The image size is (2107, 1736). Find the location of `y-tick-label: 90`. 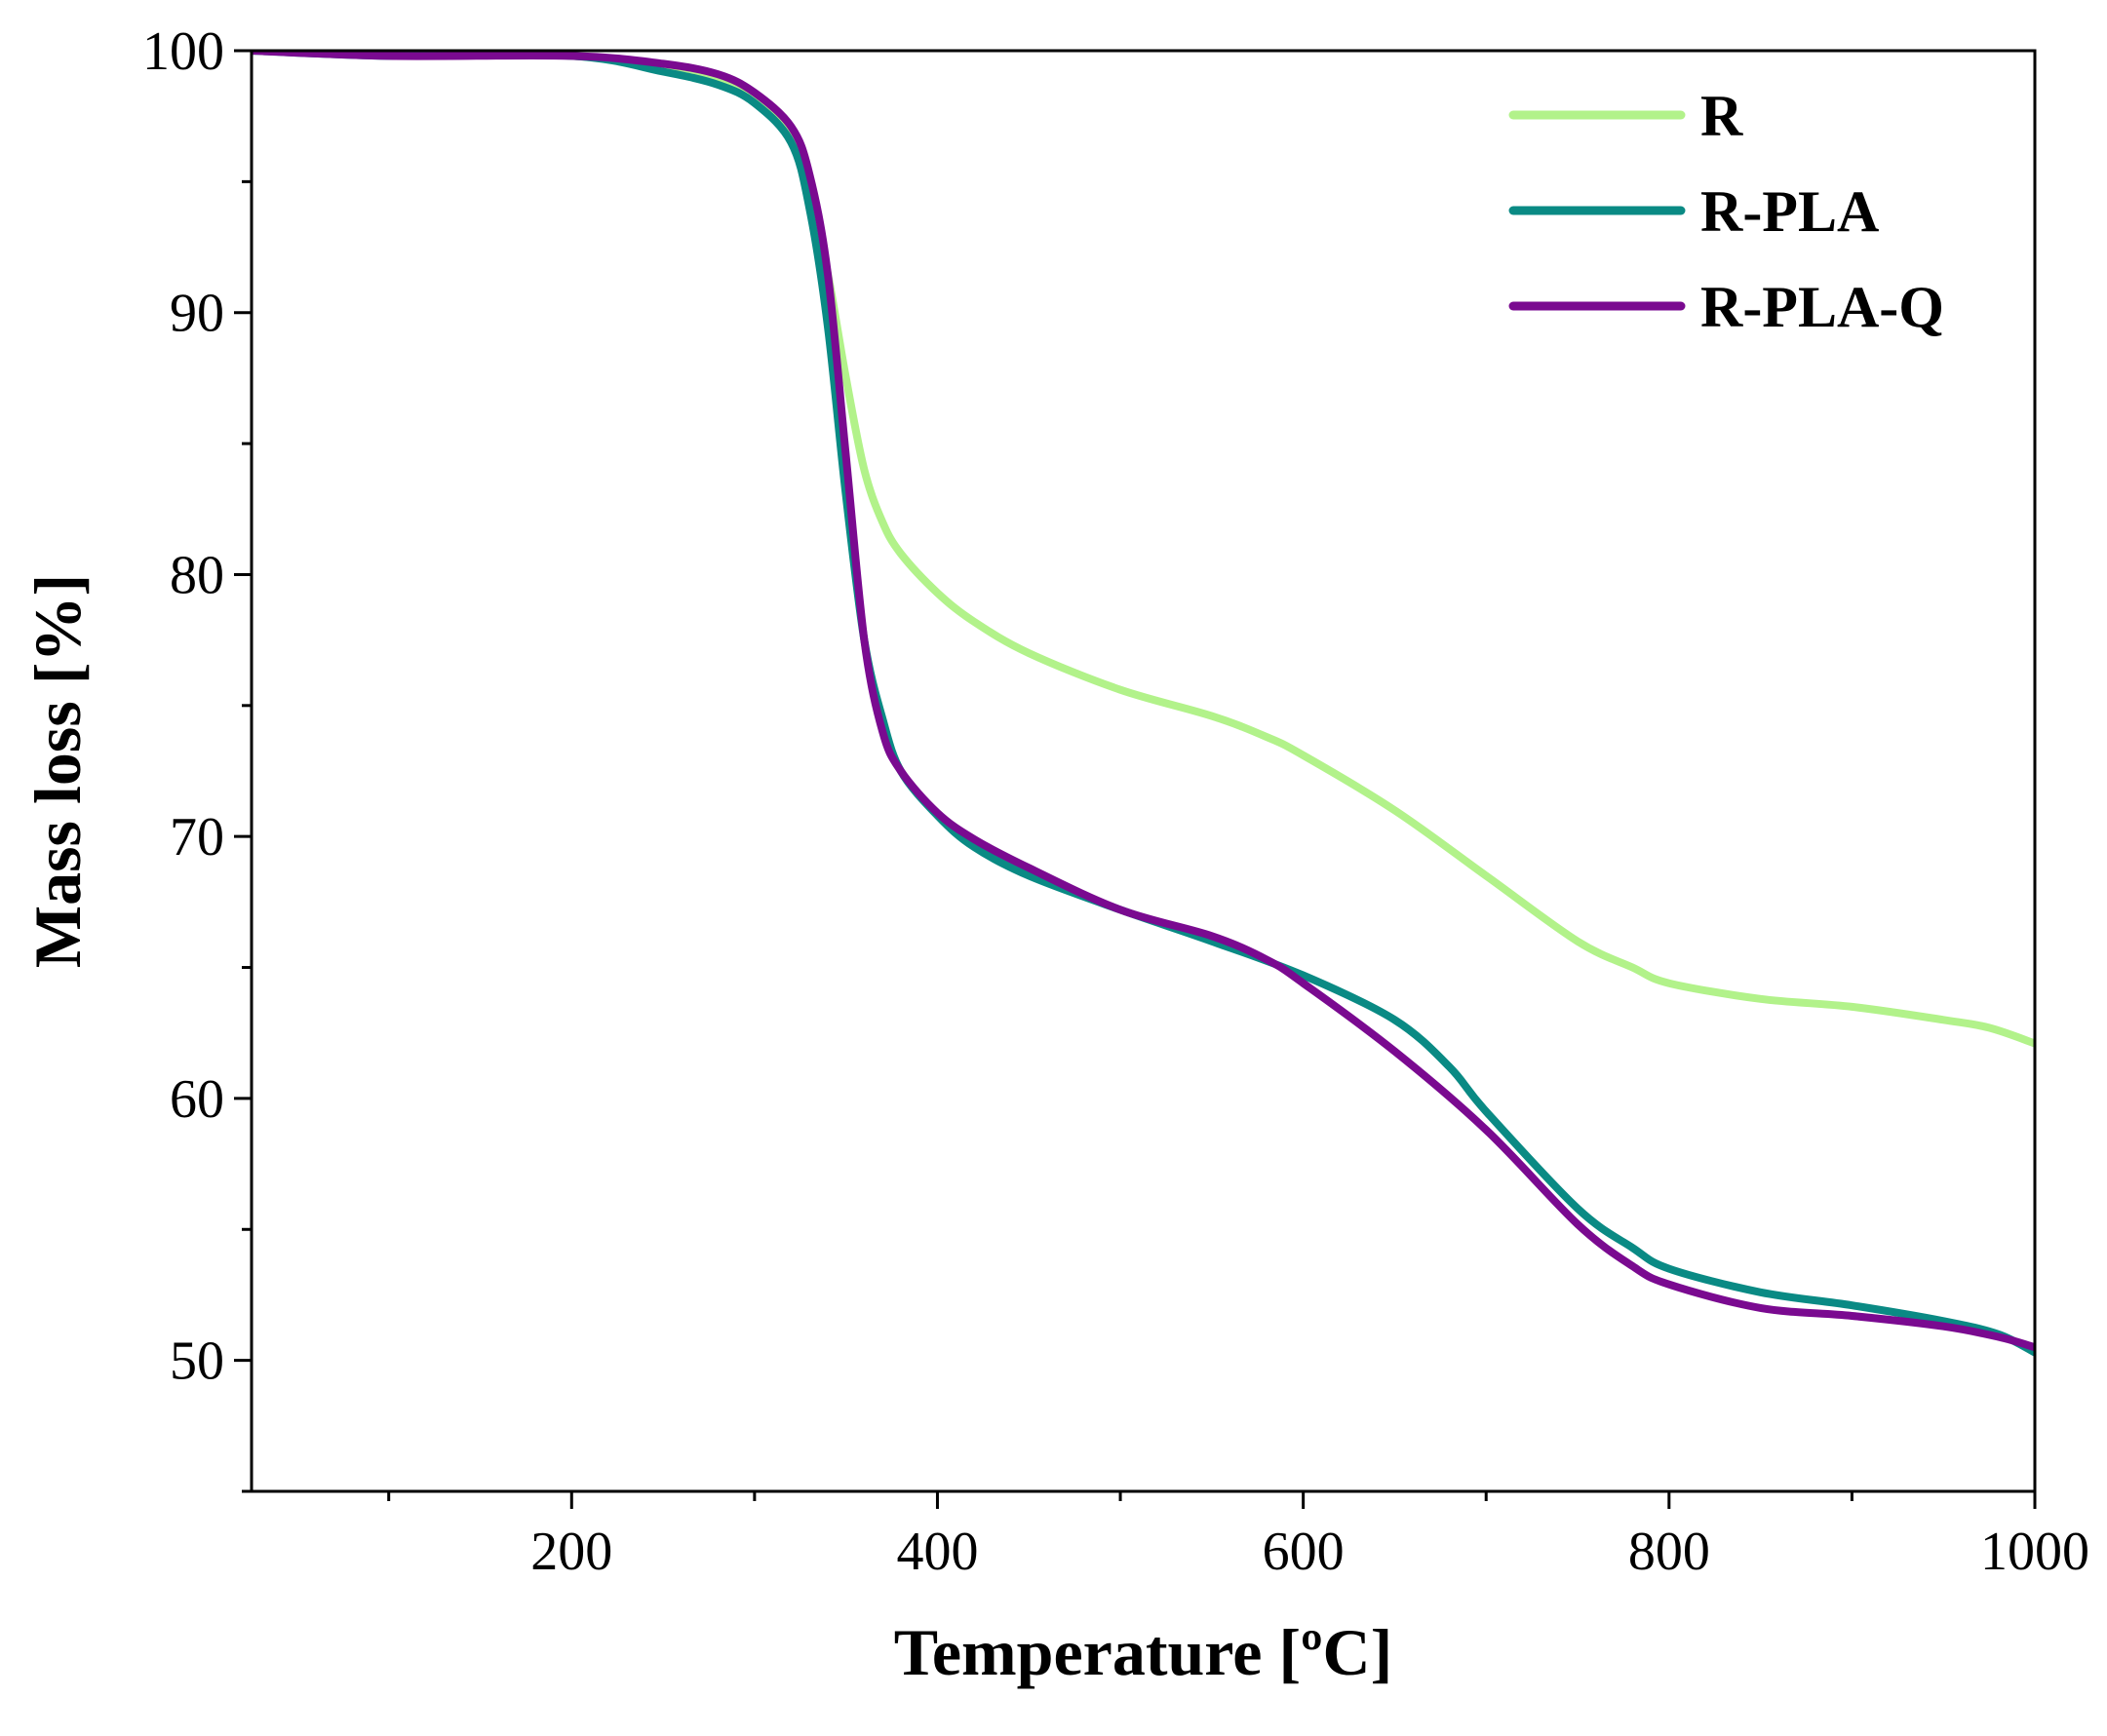

y-tick-label: 90 is located at coordinates (197, 314).